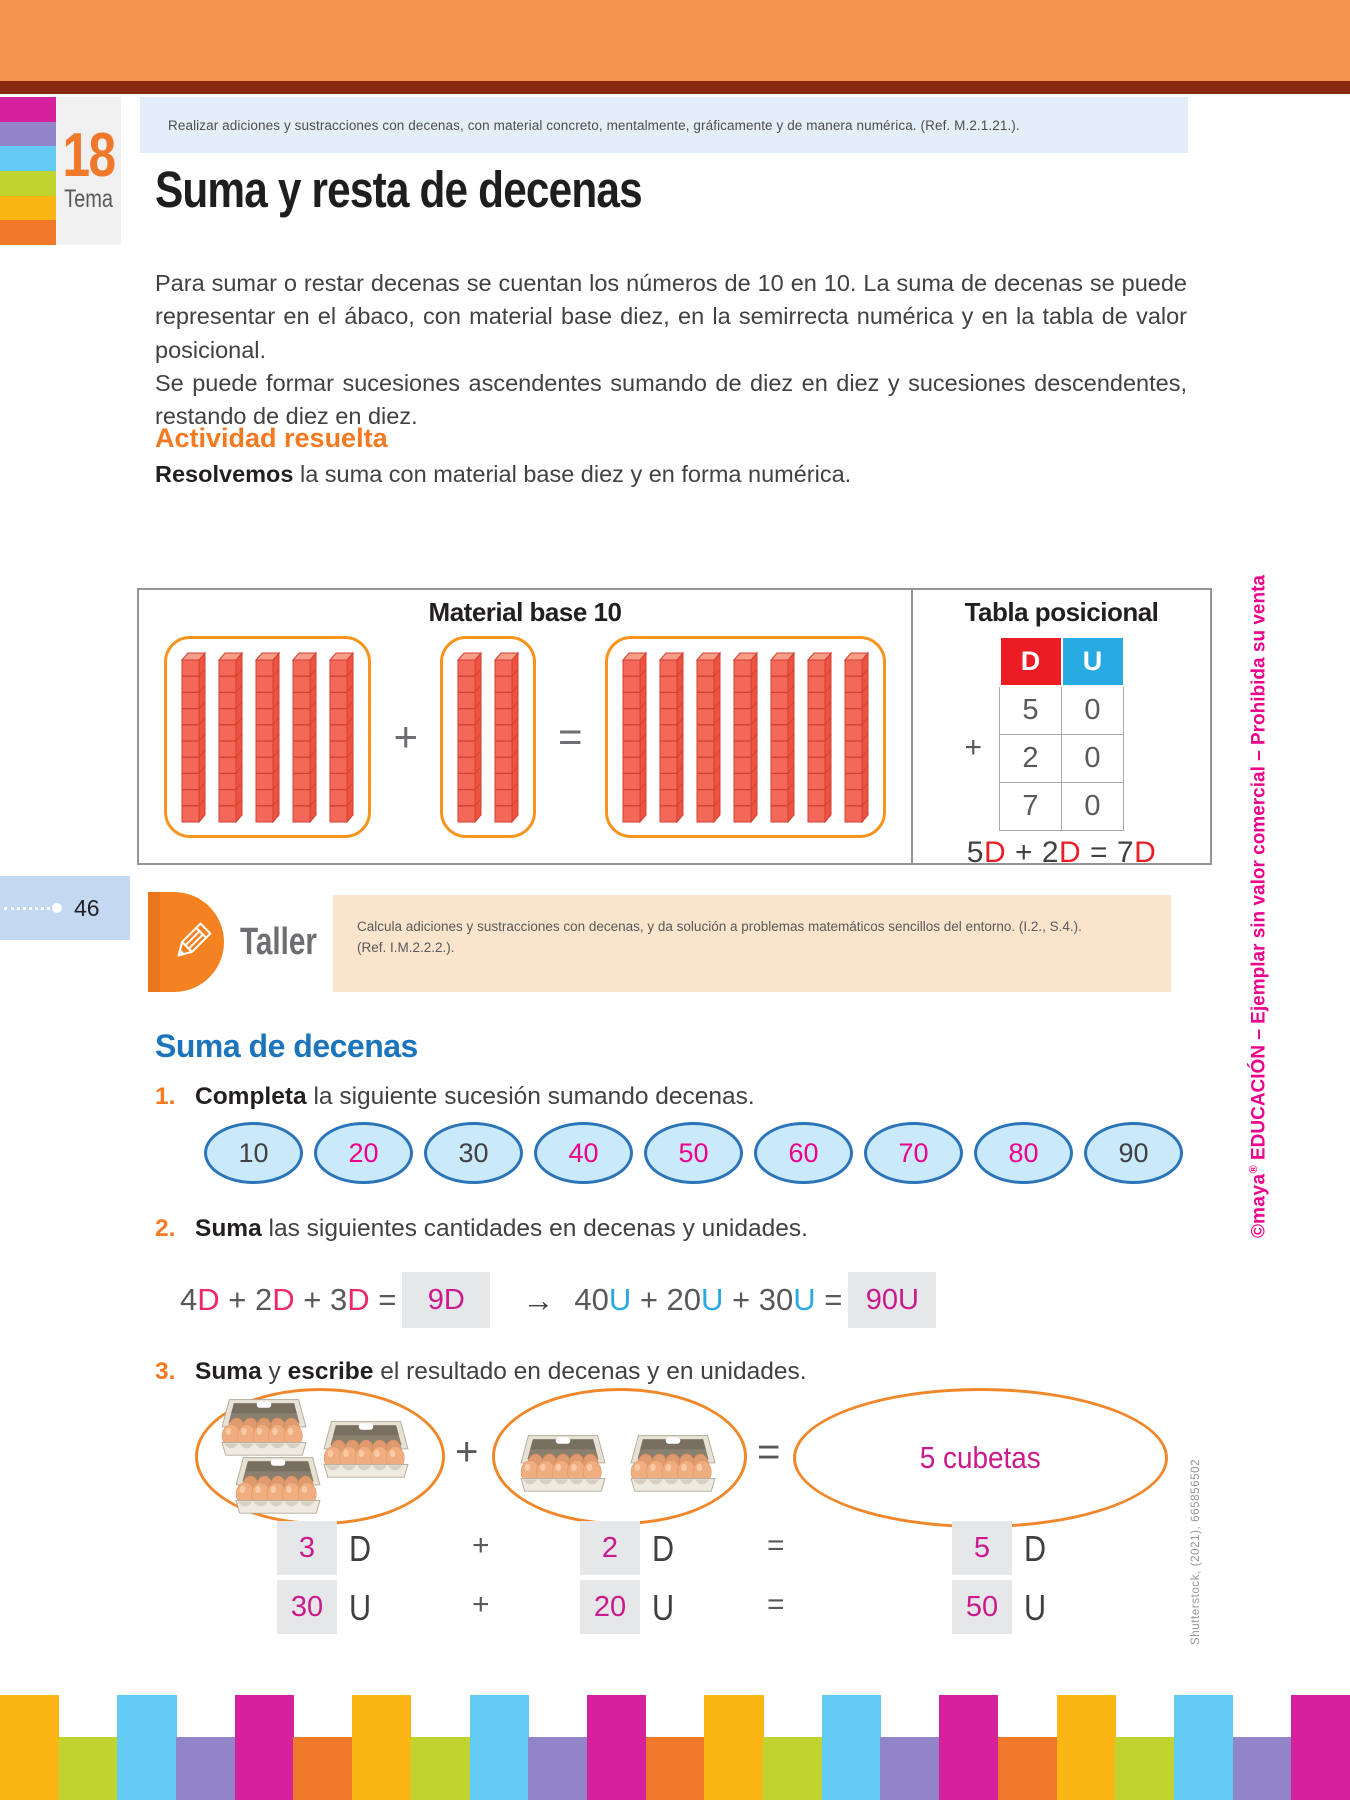  Describe the element at coordinates (675, 40) in the screenshot. I see `header-band` at that location.